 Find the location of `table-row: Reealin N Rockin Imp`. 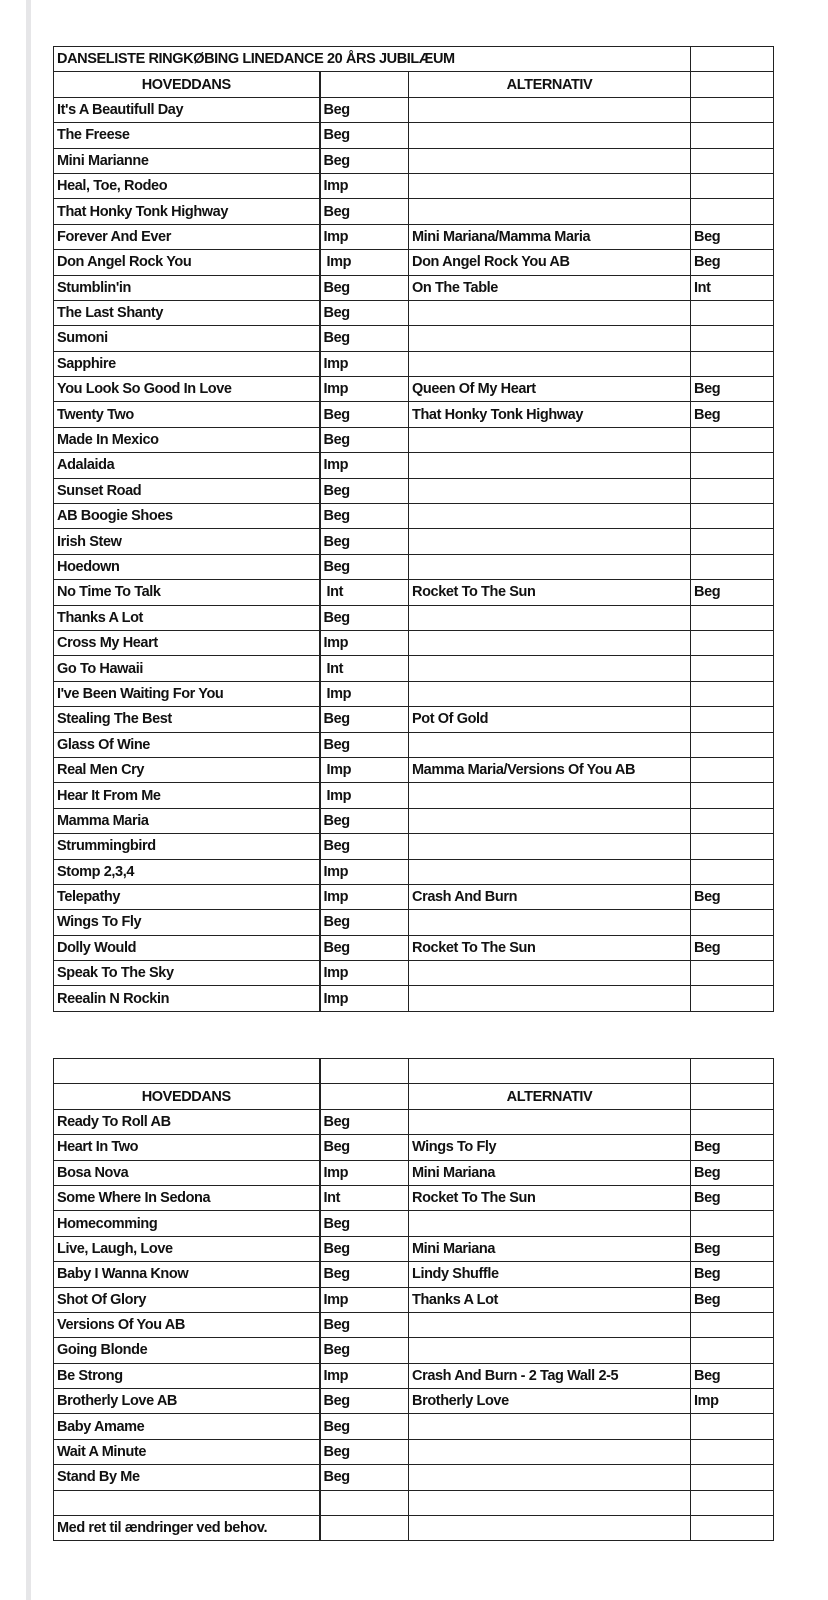

table-row: Reealin N Rockin Imp is located at coordinates (413, 998).